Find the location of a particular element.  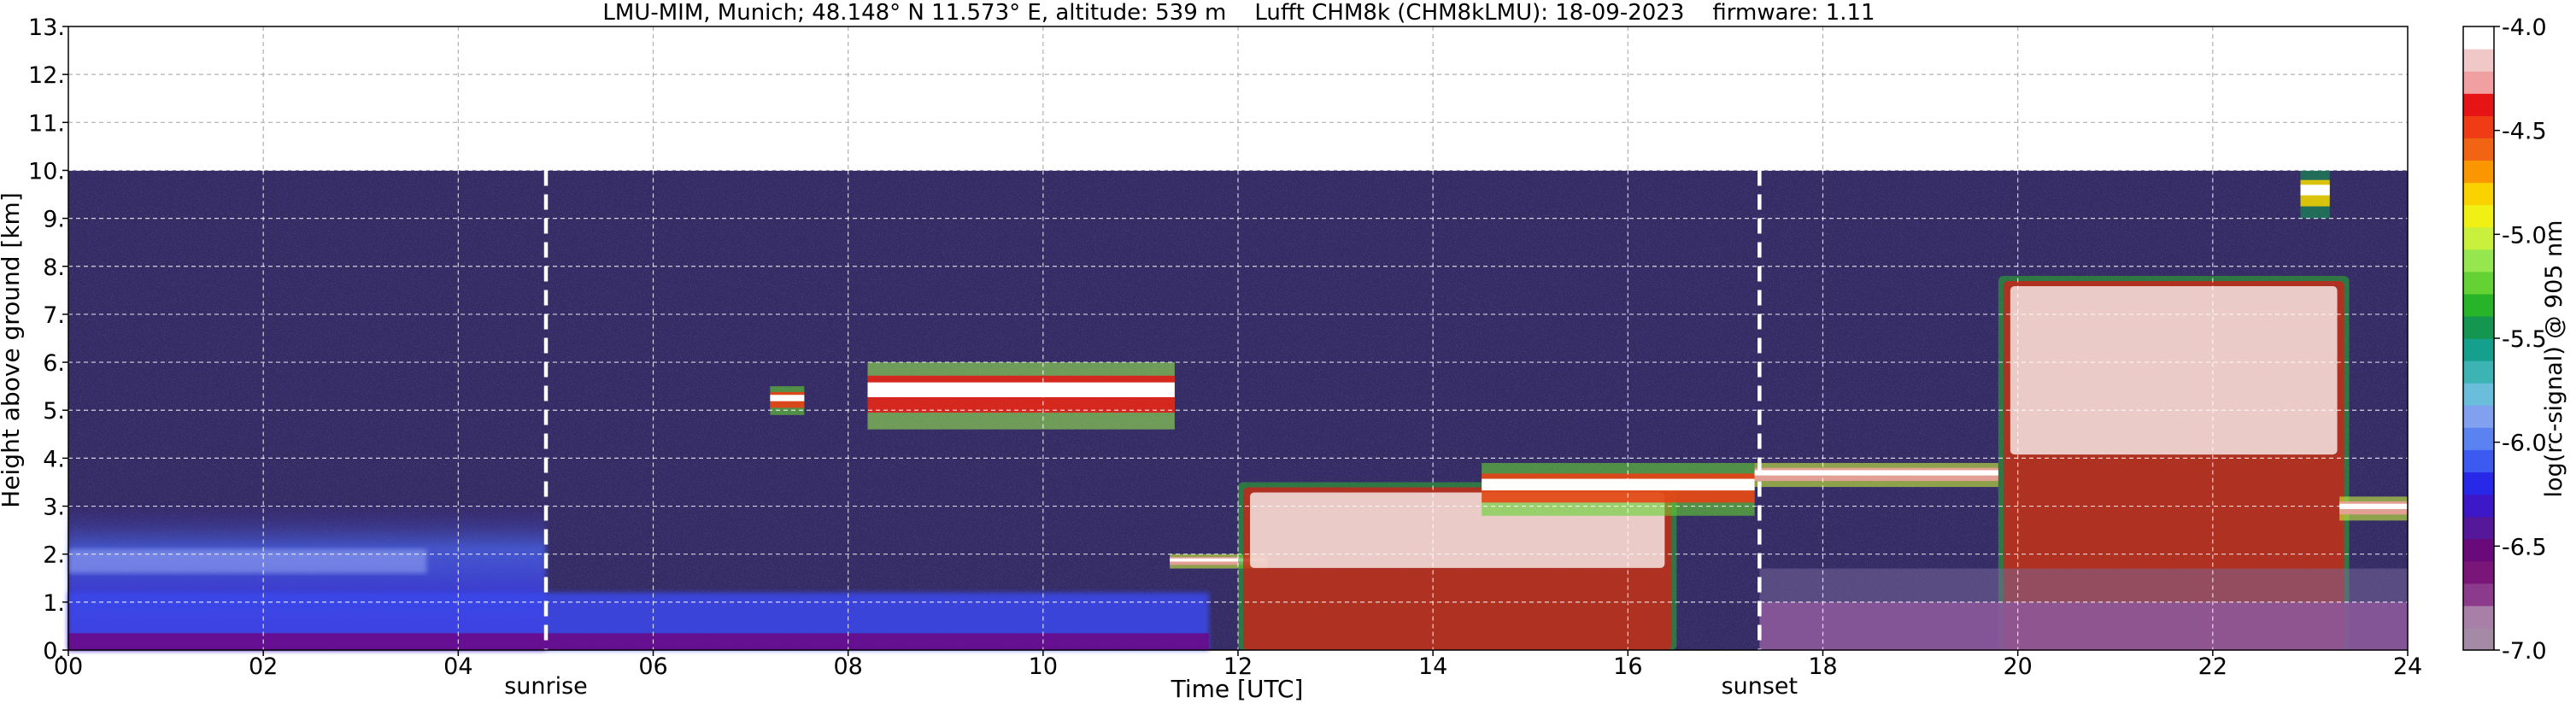

feature-nocturnal-layer is located at coordinates (2083, 609).